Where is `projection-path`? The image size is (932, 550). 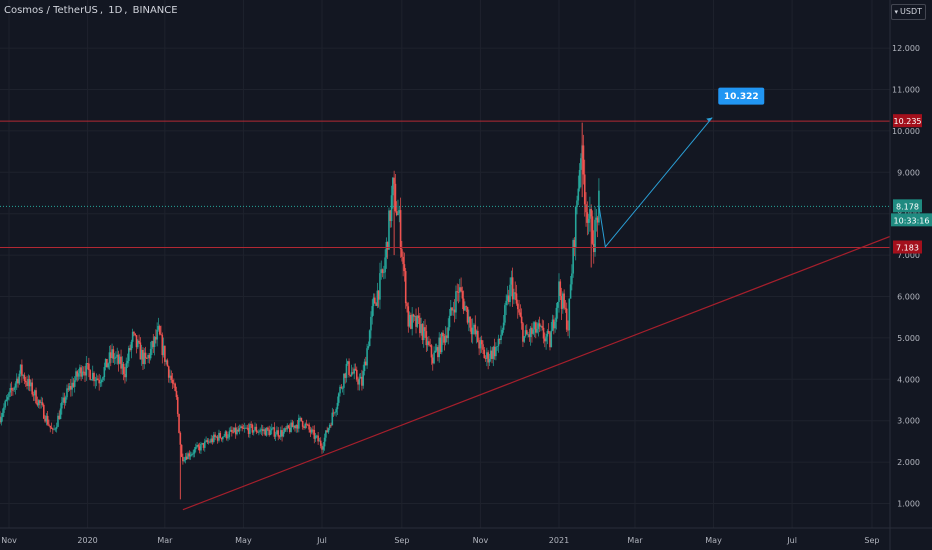
projection-path is located at coordinates (655, 182).